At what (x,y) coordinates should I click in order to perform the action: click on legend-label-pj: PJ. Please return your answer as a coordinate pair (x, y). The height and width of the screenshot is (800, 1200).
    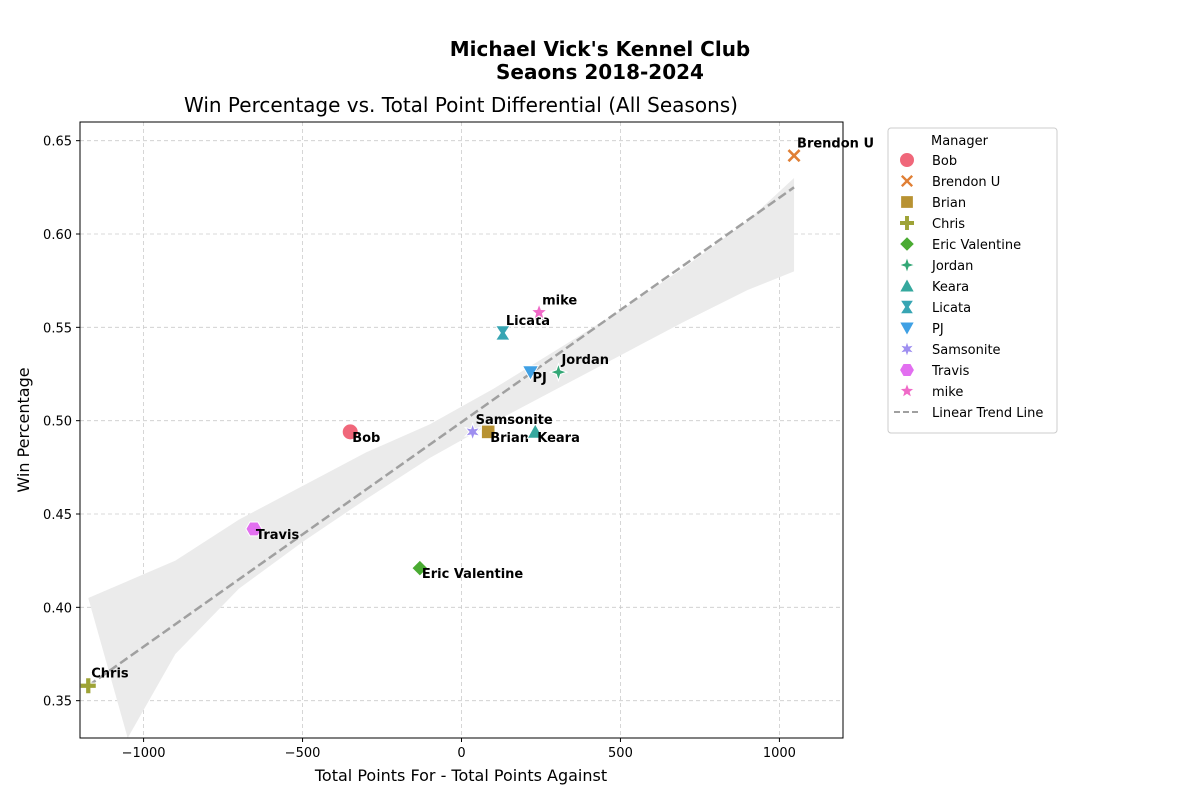
    Looking at the image, I should click on (938, 329).